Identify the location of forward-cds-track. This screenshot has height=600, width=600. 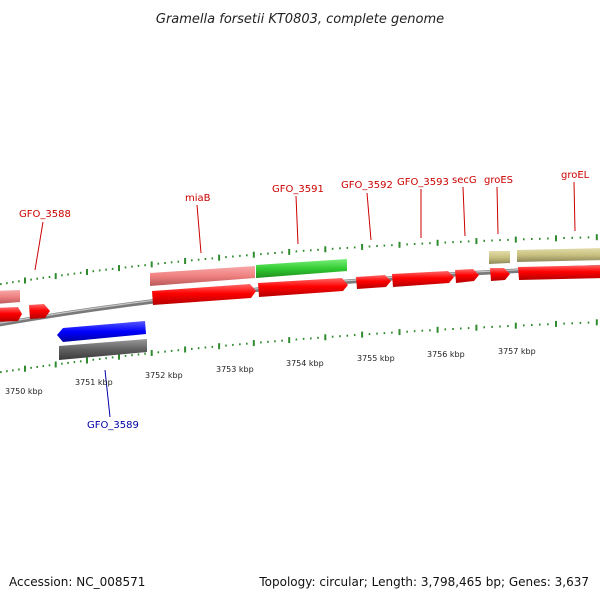
(300, 293).